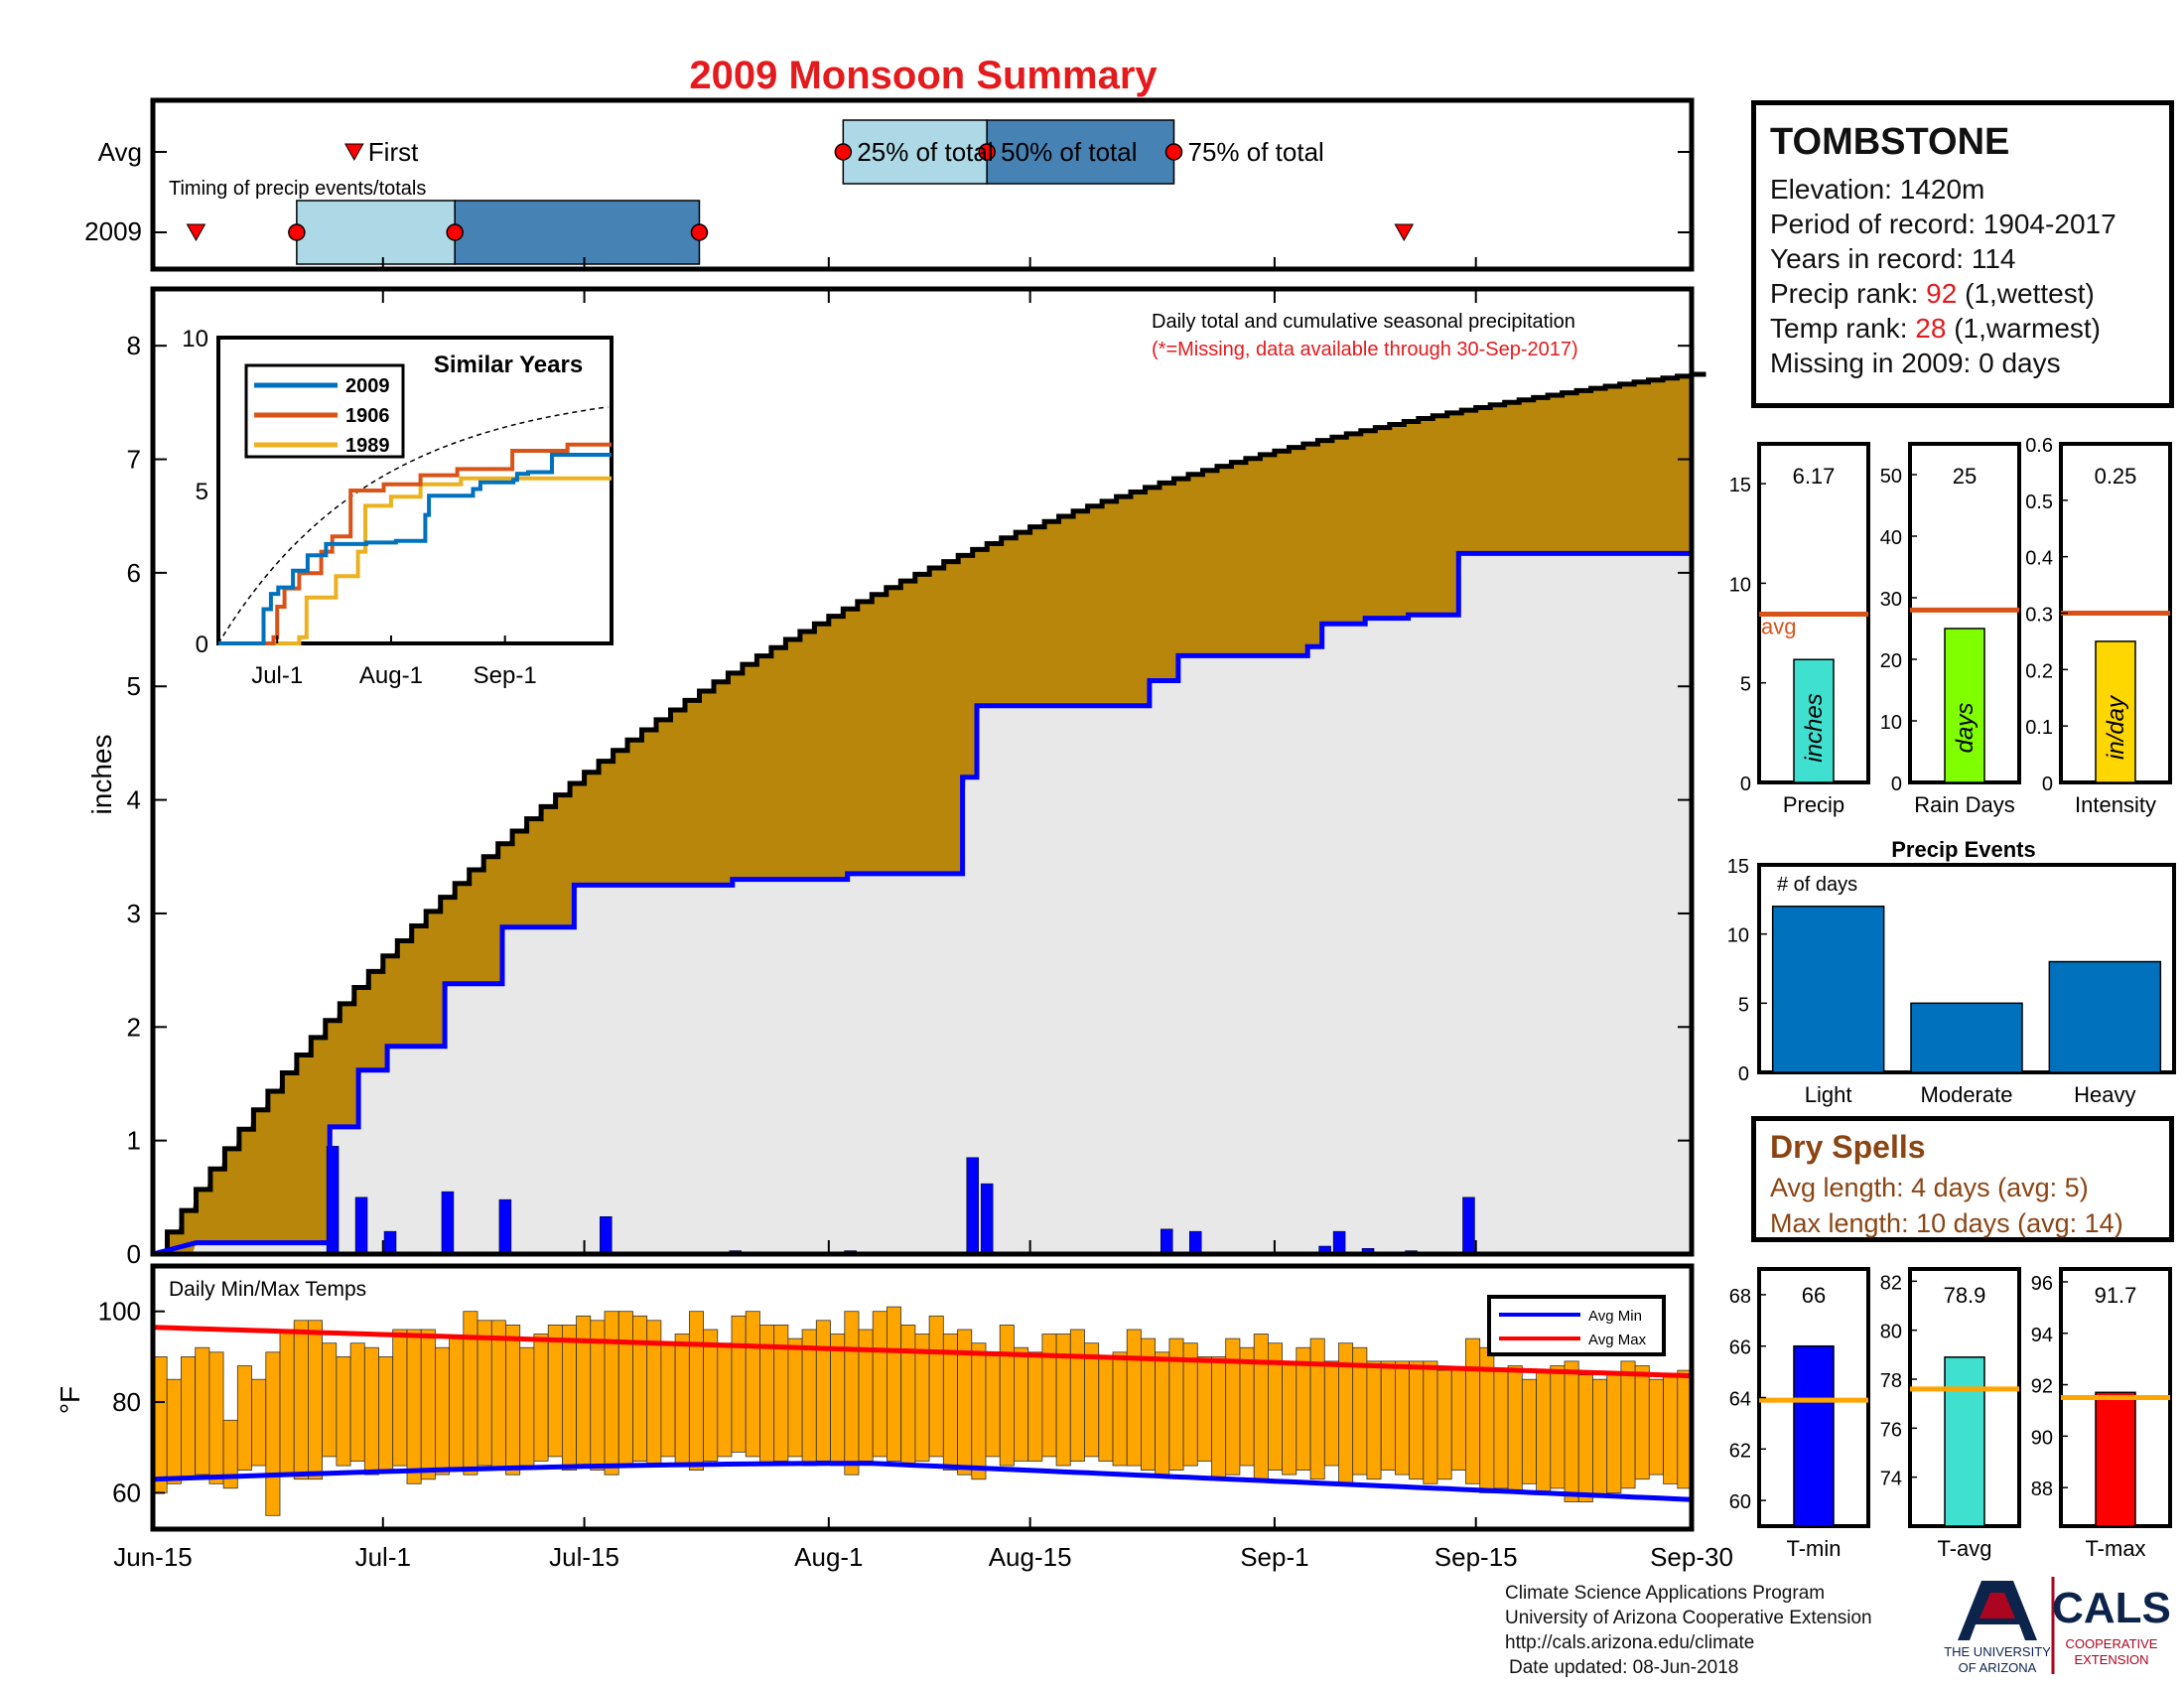 This screenshot has height=1688, width=2184. I want to click on timing-pct50-label: 50% of total, so click(1069, 152).